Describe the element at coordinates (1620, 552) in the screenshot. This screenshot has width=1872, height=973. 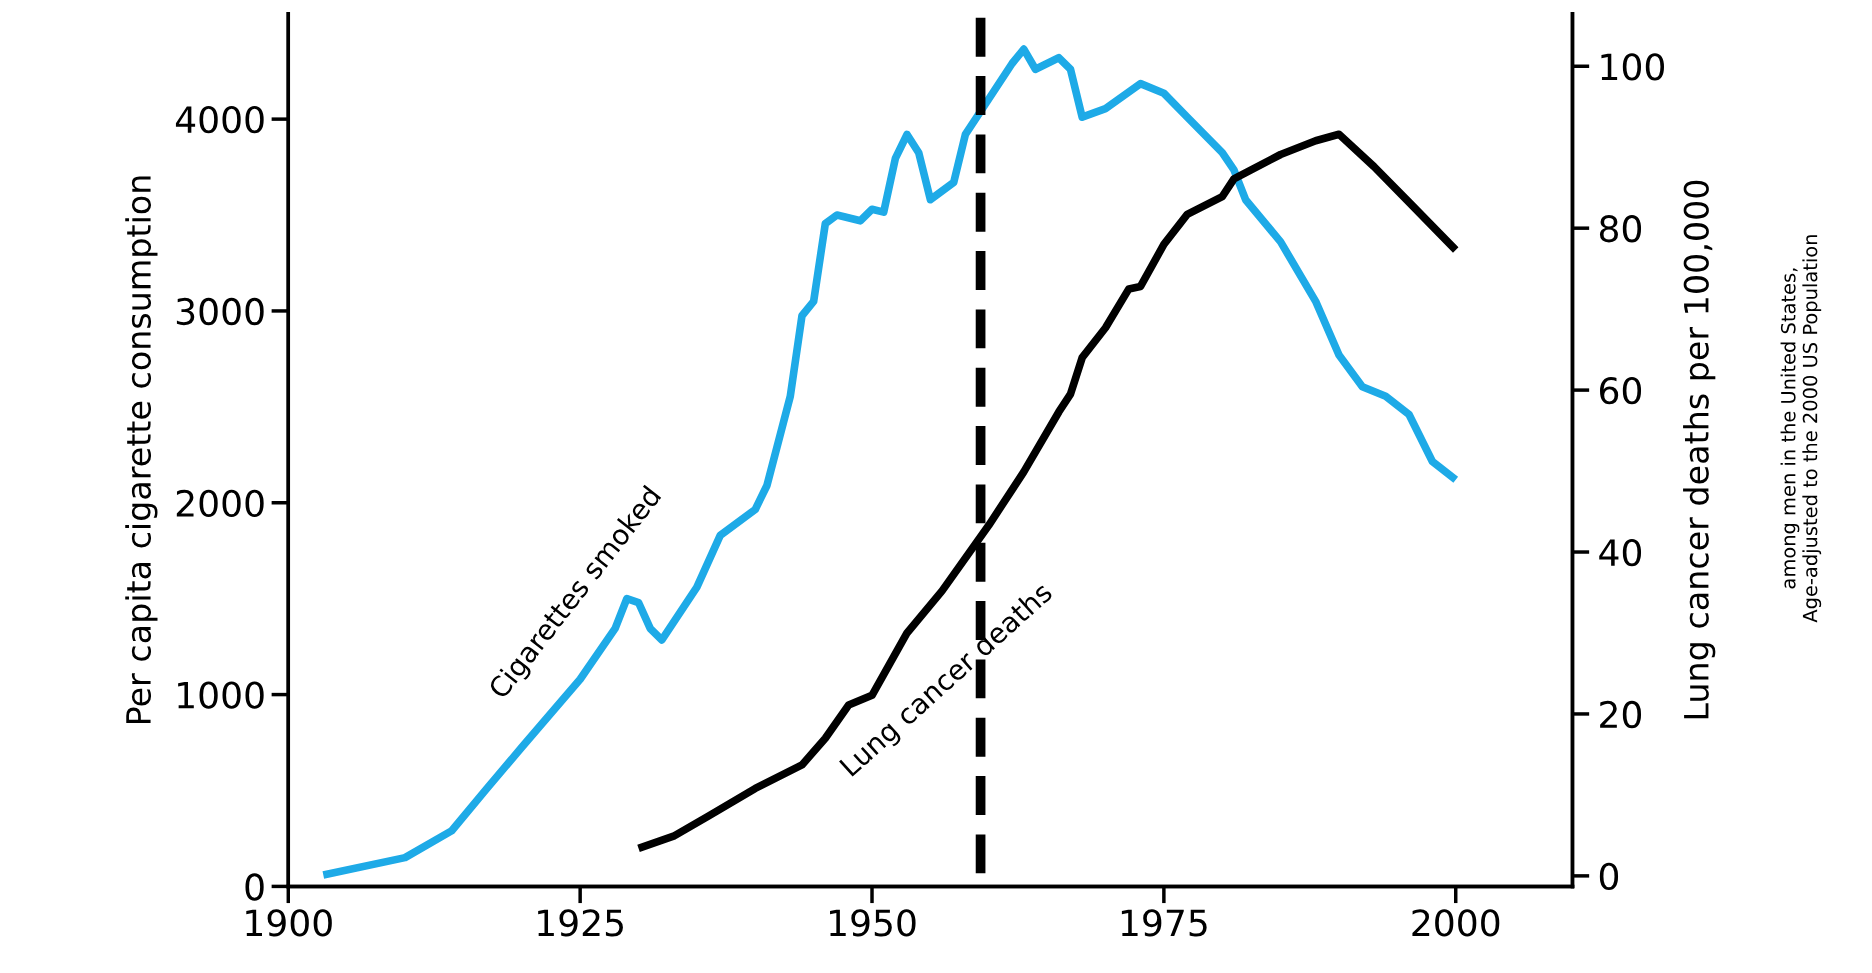
I see `y2-tick-label: 40` at that location.